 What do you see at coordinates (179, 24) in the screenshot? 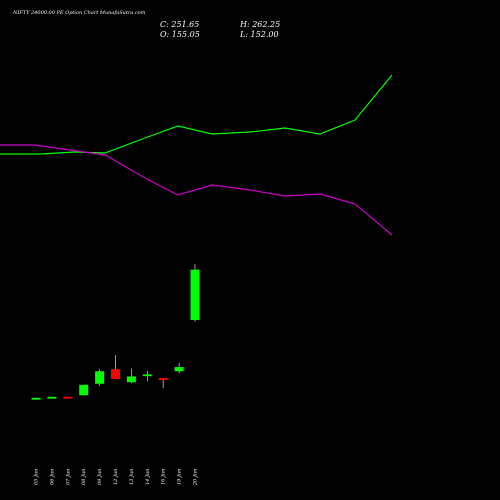
I see `close-readout: C: 251.65` at bounding box center [179, 24].